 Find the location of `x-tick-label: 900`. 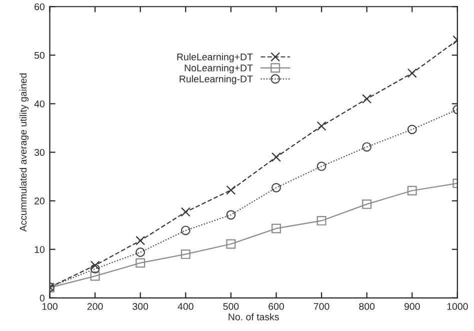

x-tick-label: 900 is located at coordinates (412, 306).